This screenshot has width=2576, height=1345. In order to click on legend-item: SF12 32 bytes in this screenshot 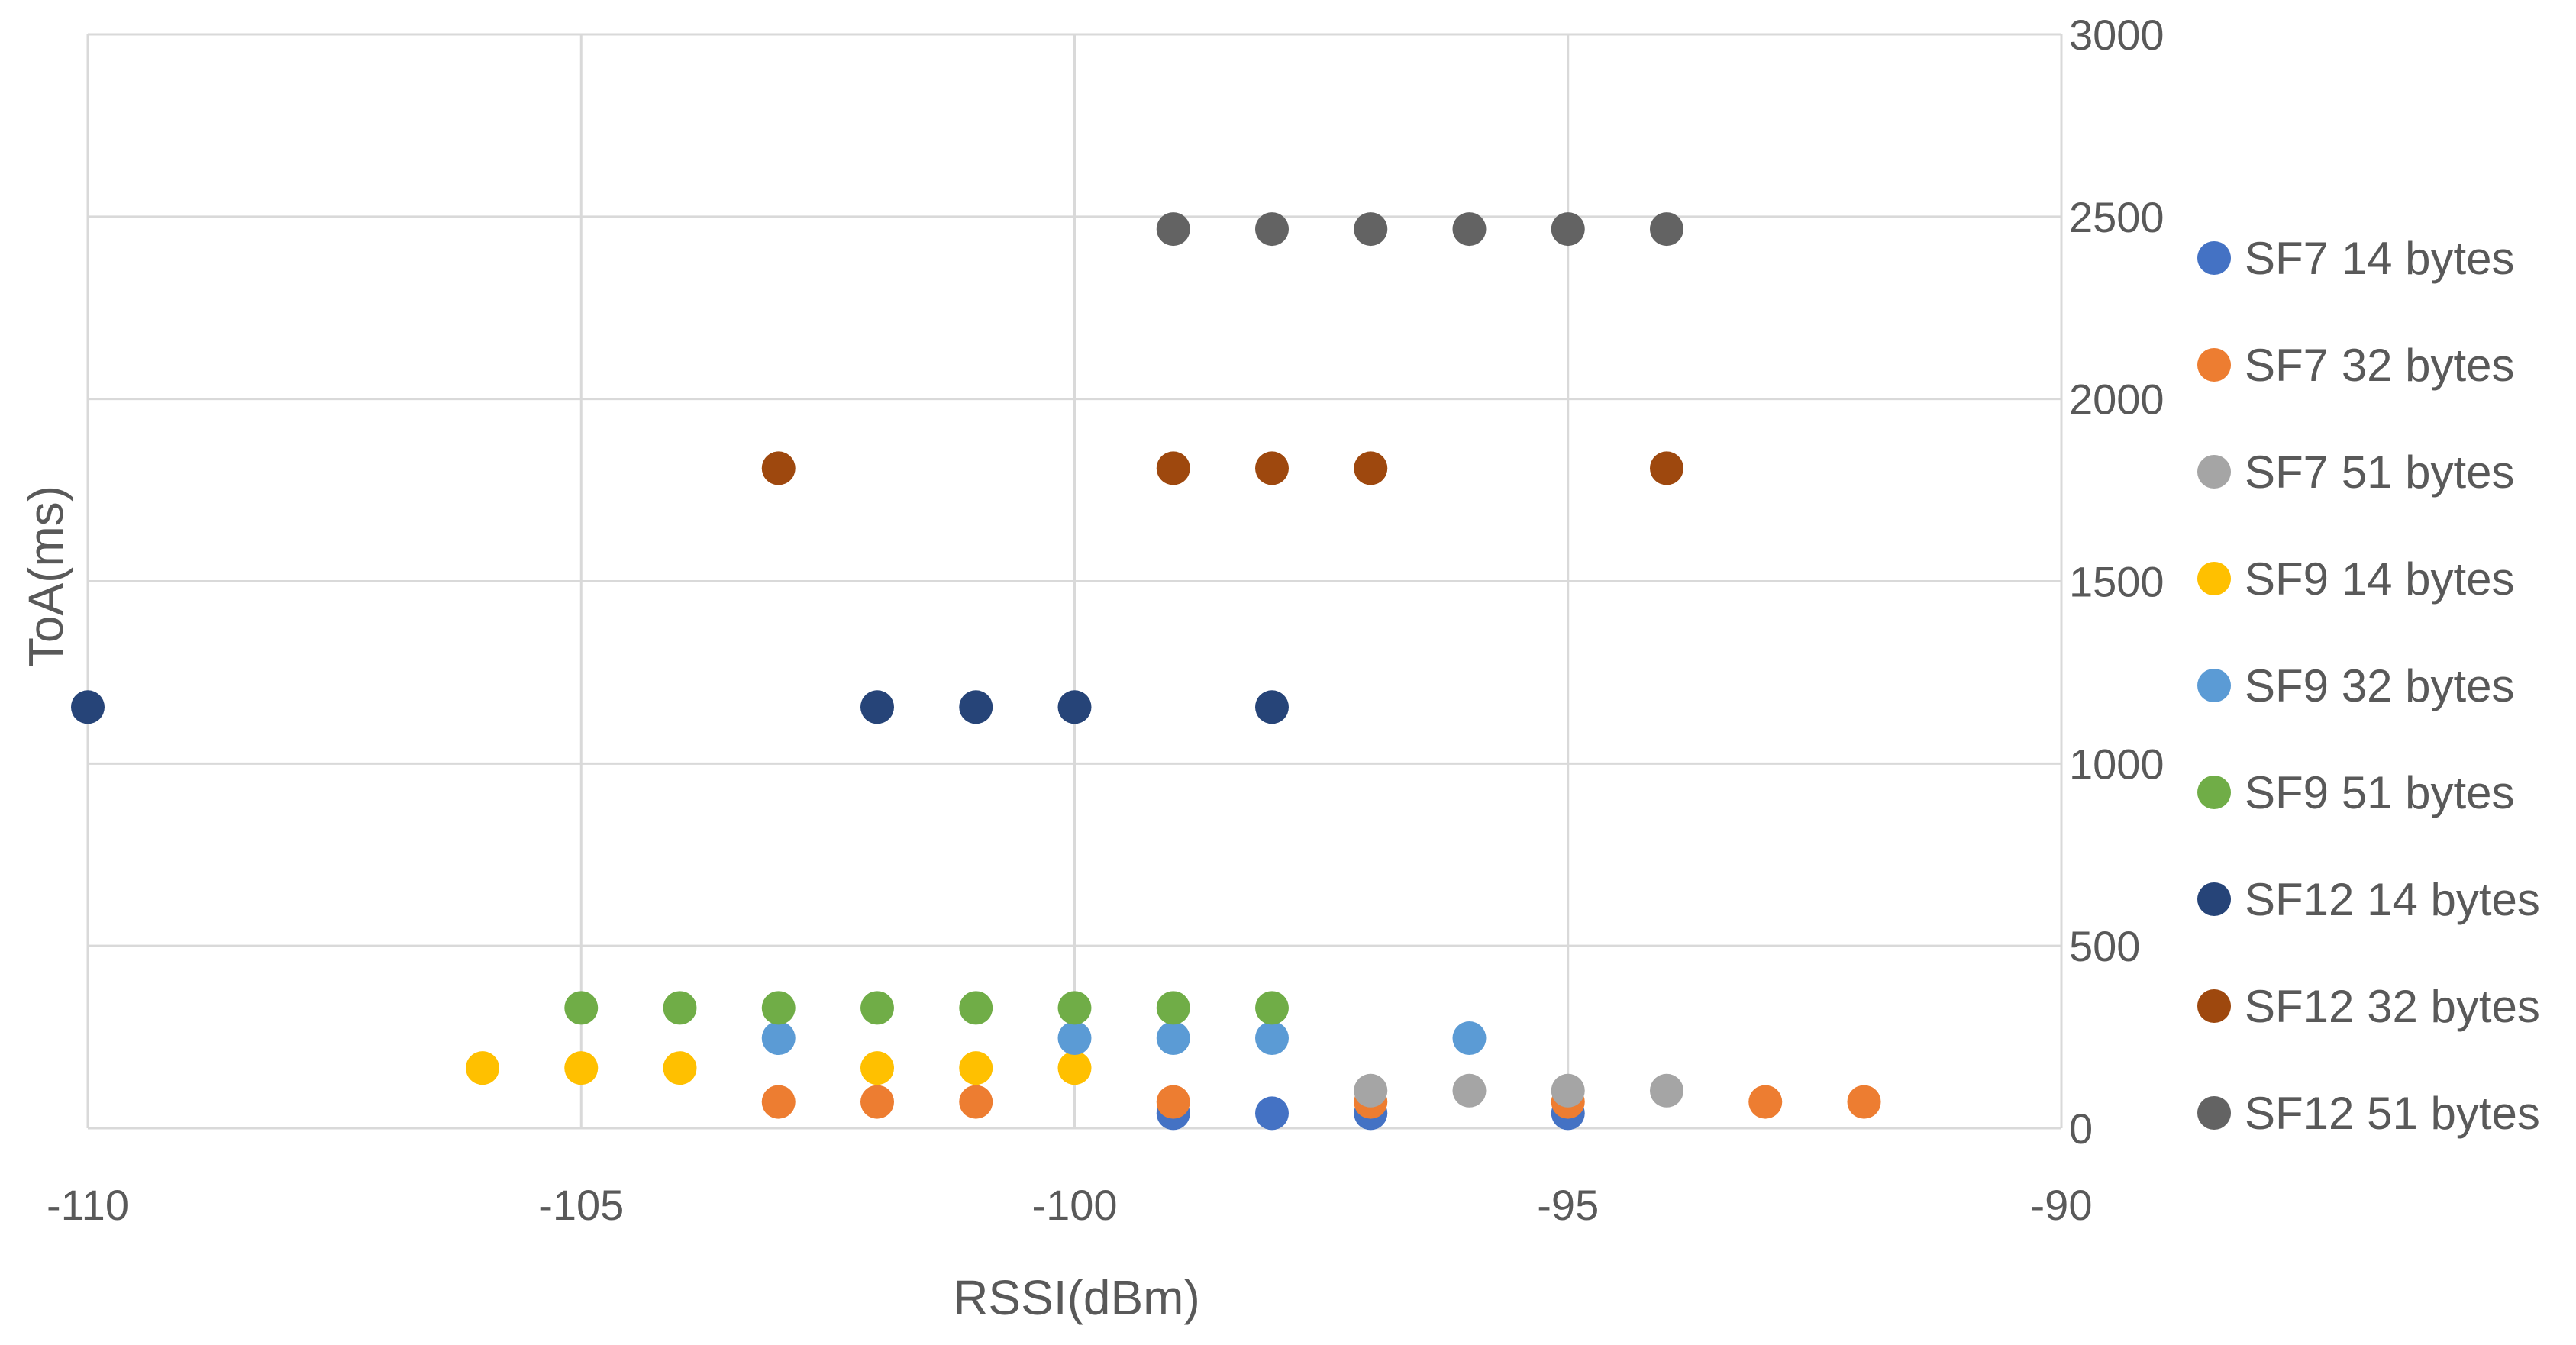, I will do `click(2368, 1006)`.